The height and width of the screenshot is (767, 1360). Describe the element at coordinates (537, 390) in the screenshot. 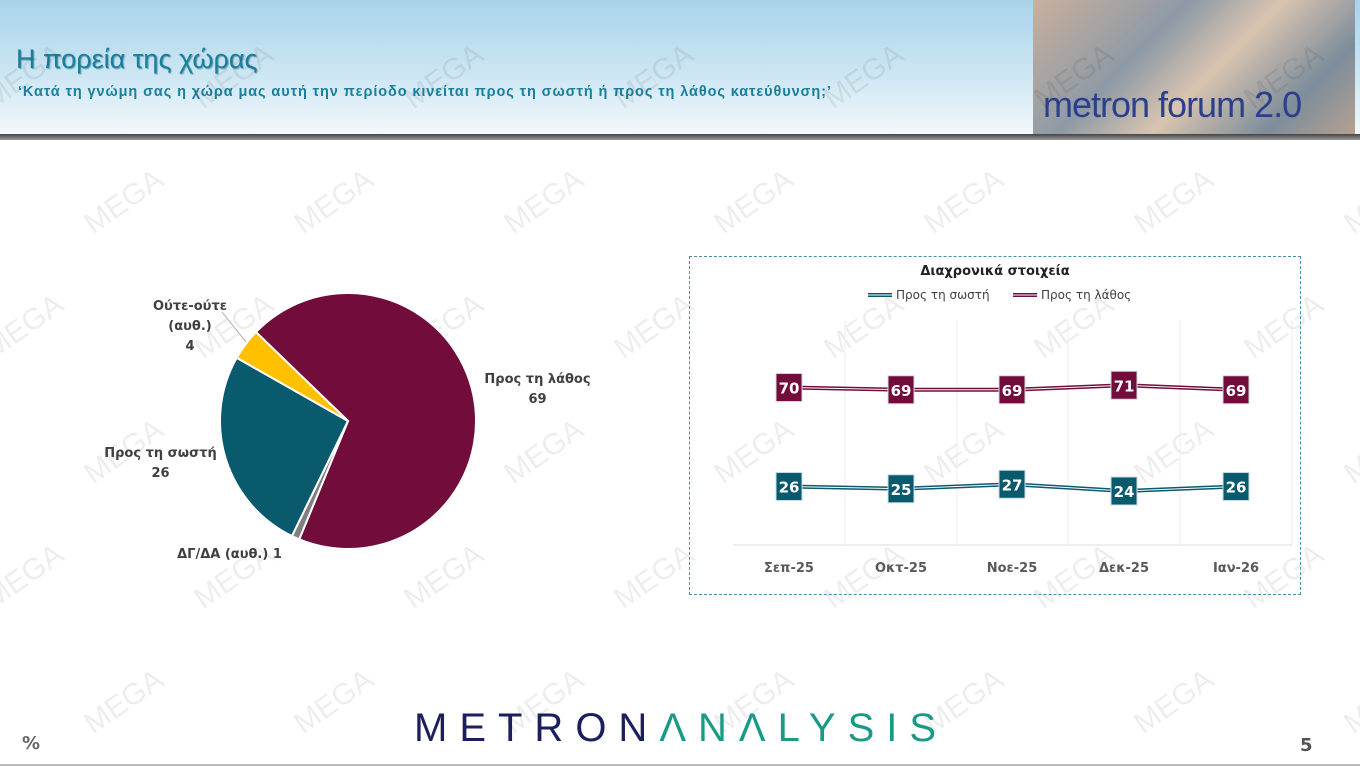

I see `pie-label-wrong: Προς τη λάθος 69` at that location.